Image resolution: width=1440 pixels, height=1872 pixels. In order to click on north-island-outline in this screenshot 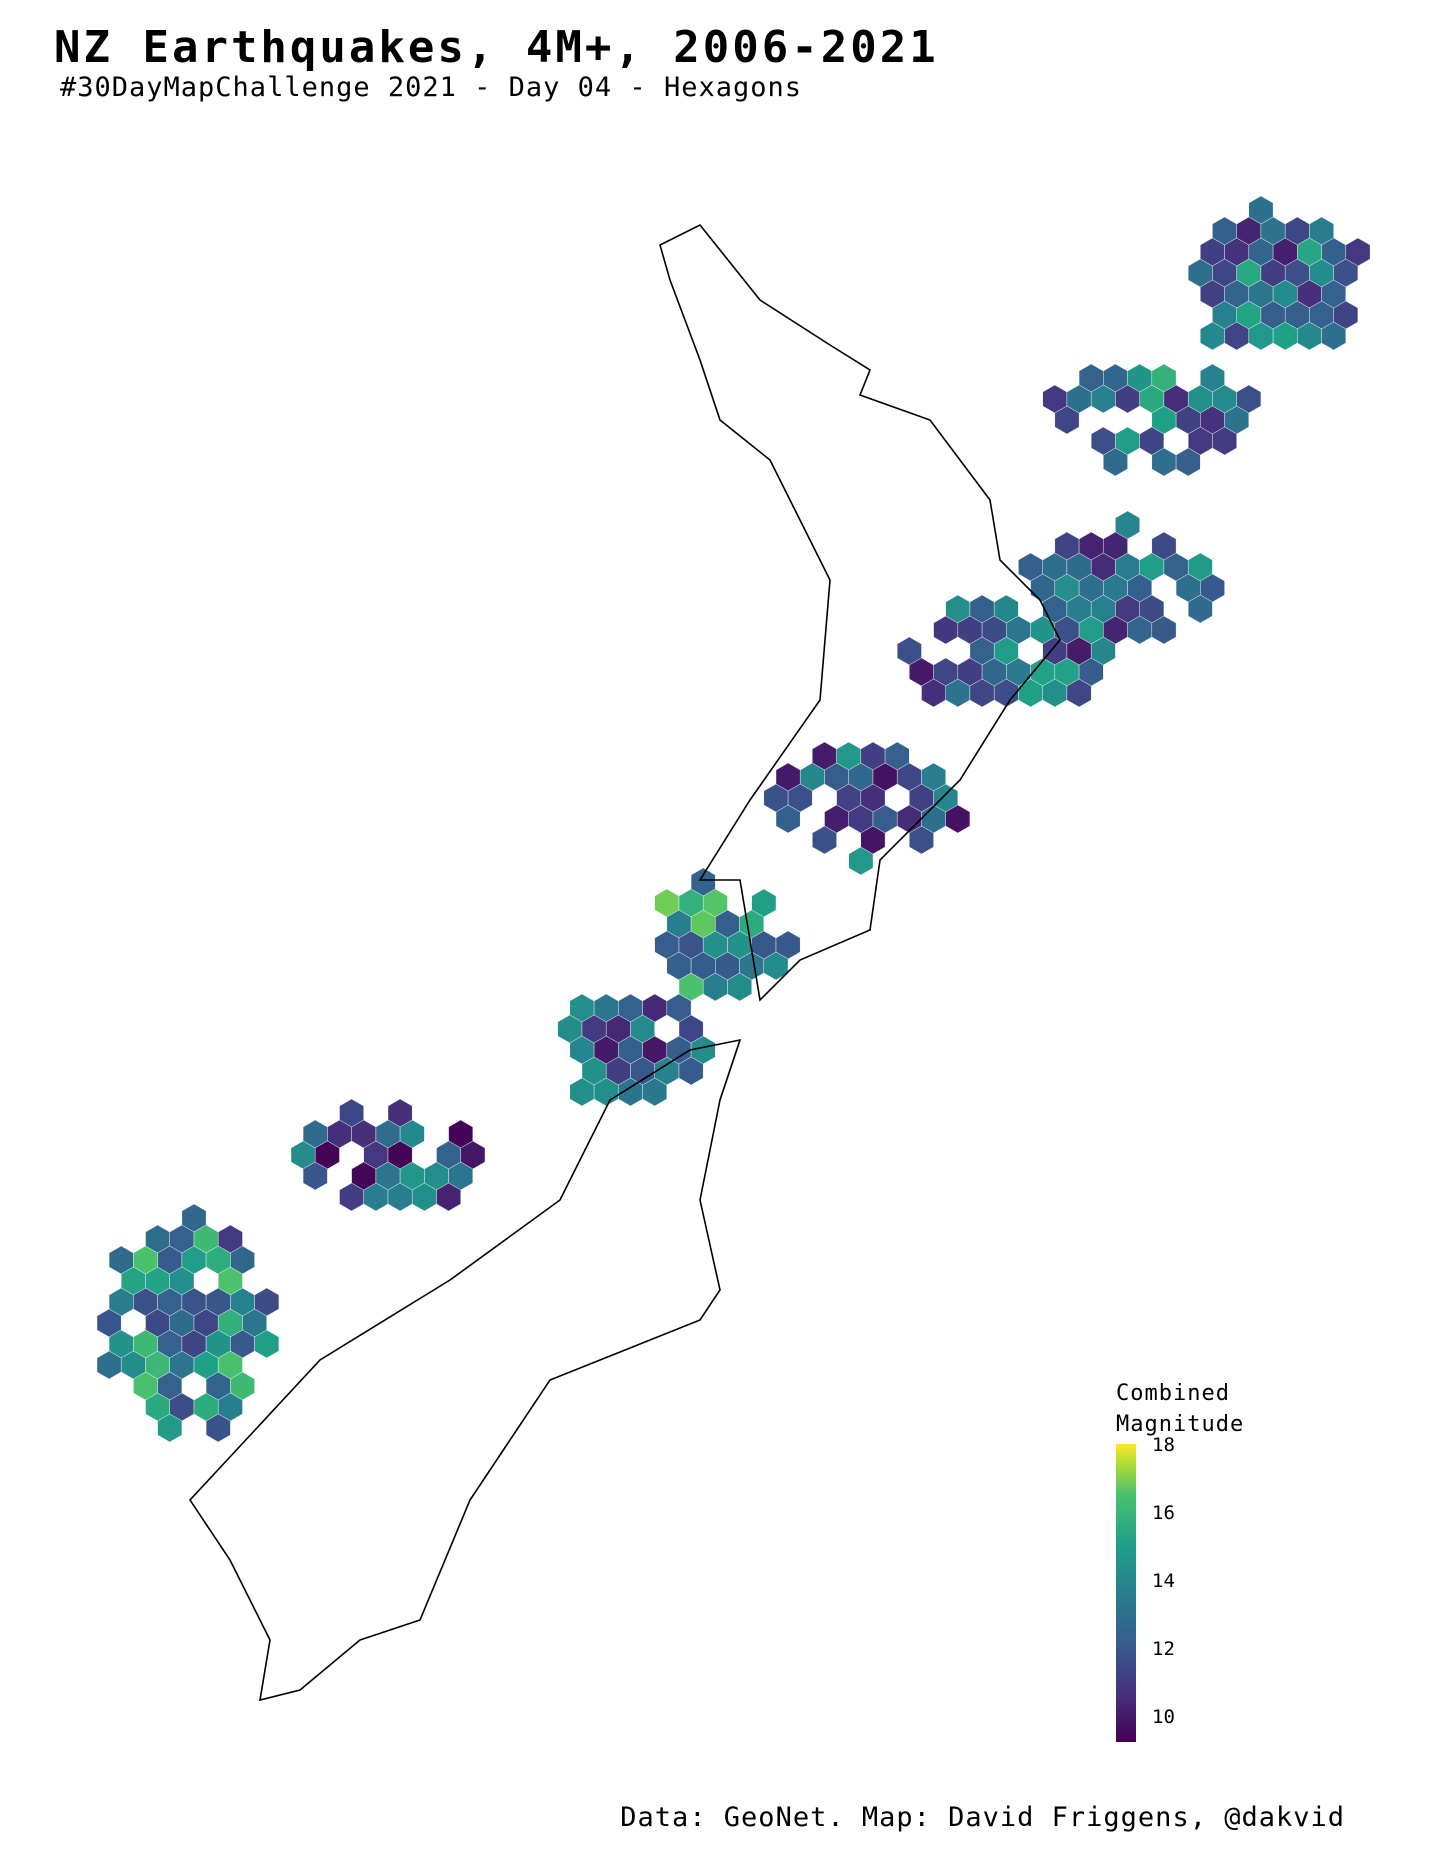, I will do `click(860, 612)`.